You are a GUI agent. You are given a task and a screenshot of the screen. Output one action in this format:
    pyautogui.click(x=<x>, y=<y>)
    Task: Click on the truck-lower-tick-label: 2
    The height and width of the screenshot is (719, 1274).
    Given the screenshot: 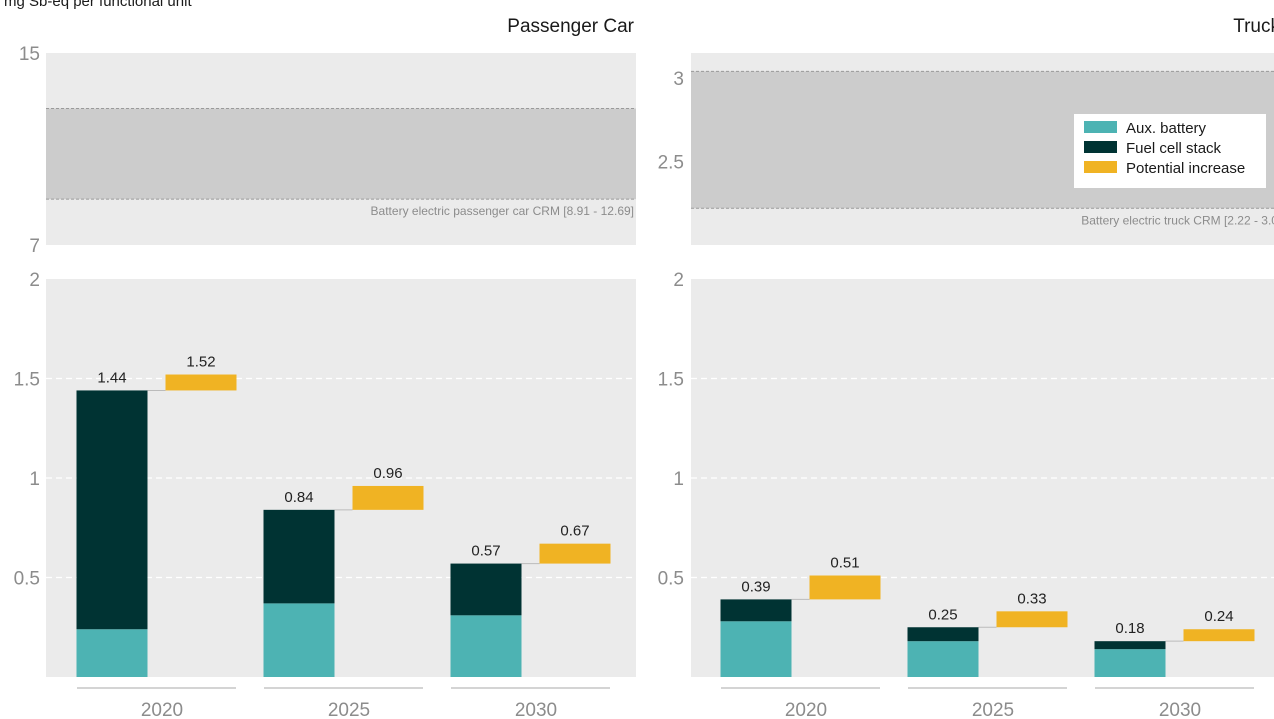 What is the action you would take?
    pyautogui.click(x=678, y=280)
    